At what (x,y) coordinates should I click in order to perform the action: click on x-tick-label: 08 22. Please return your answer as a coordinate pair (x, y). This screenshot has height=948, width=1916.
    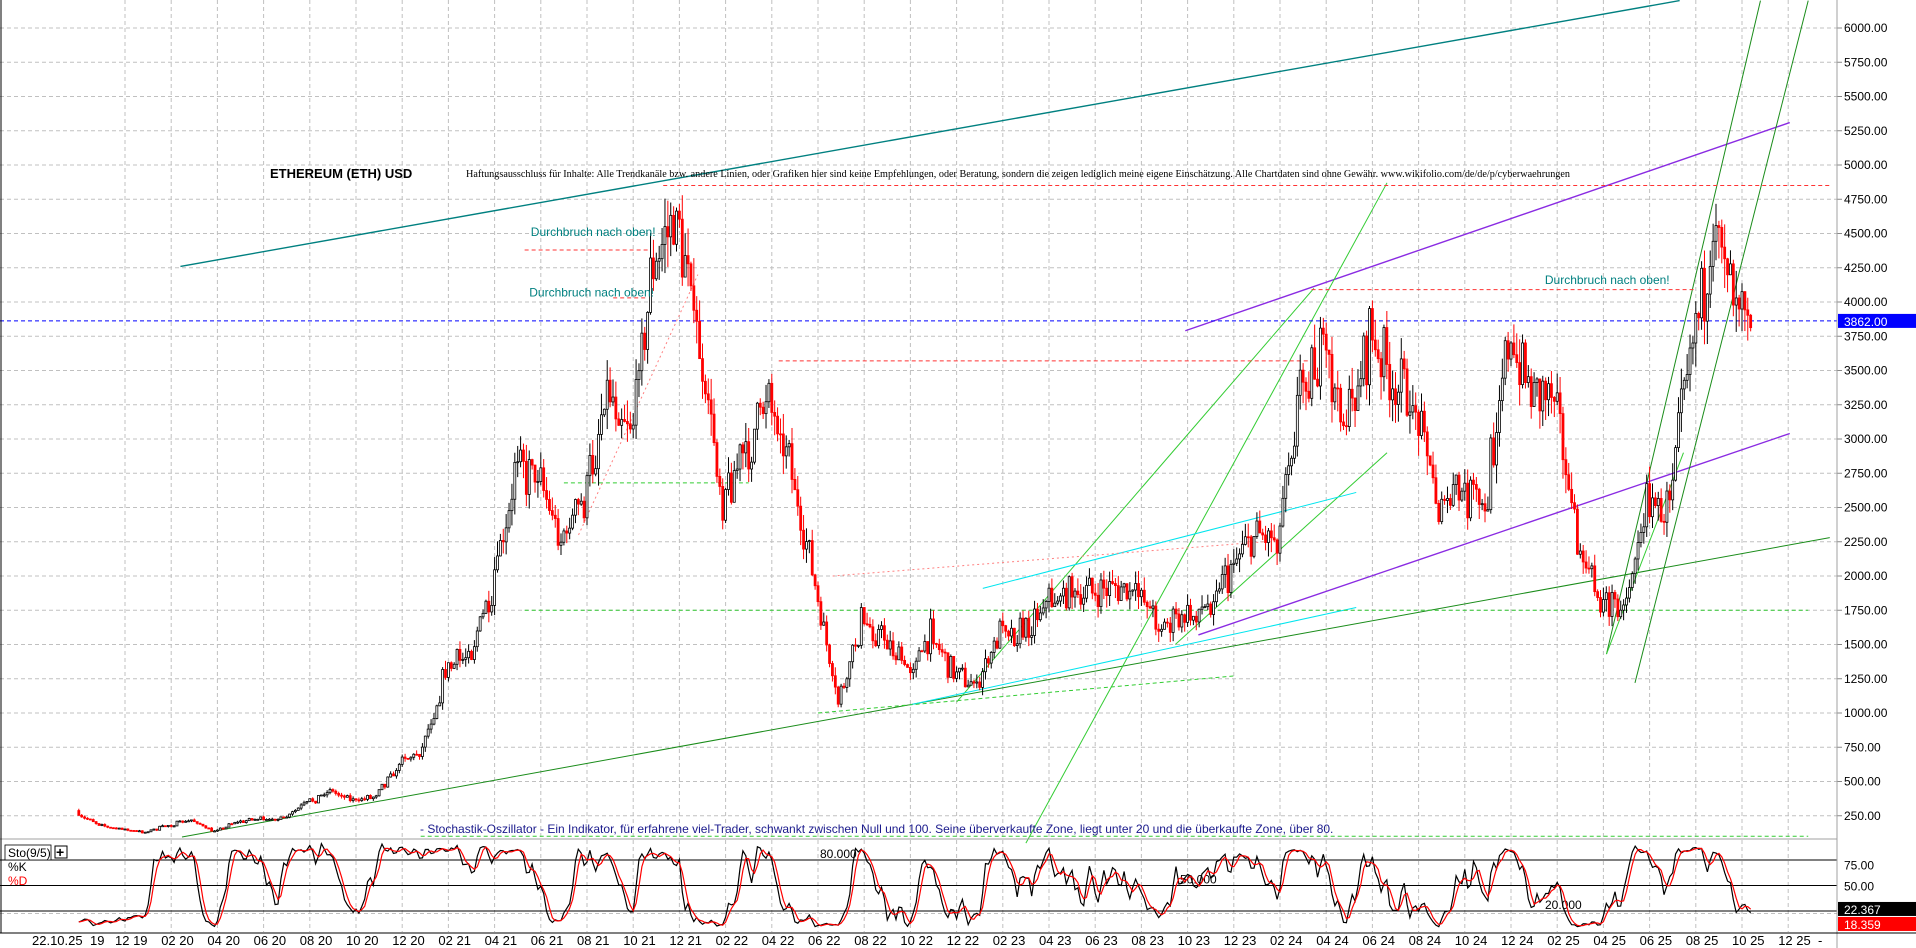
    Looking at the image, I should click on (870, 940).